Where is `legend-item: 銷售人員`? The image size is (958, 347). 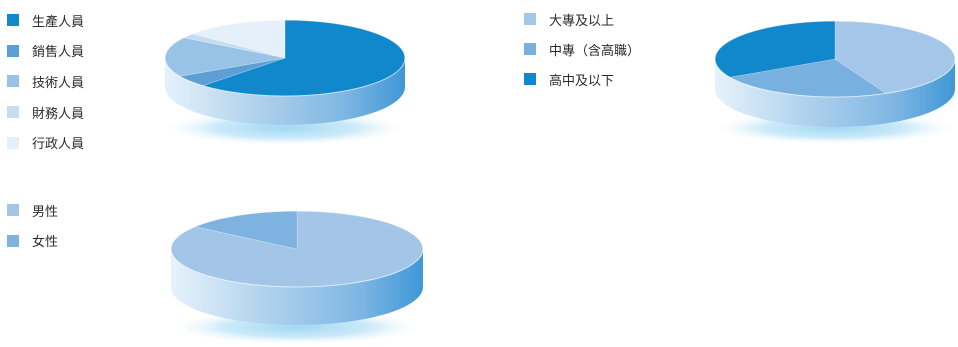
legend-item: 銷售人員 is located at coordinates (45, 51).